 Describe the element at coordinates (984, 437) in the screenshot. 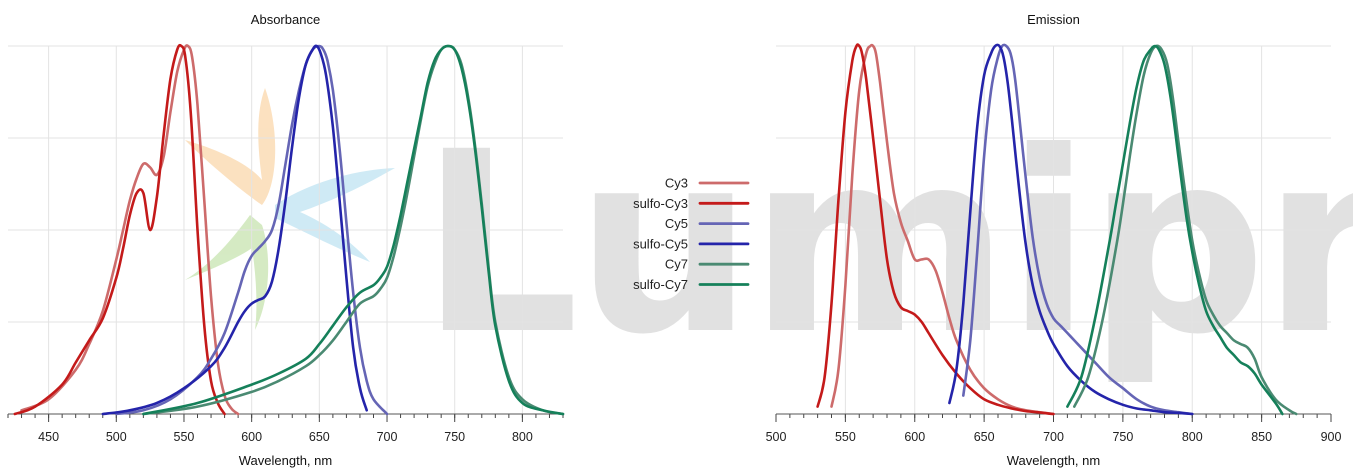

I see `emission-tick-label-650: 650` at that location.